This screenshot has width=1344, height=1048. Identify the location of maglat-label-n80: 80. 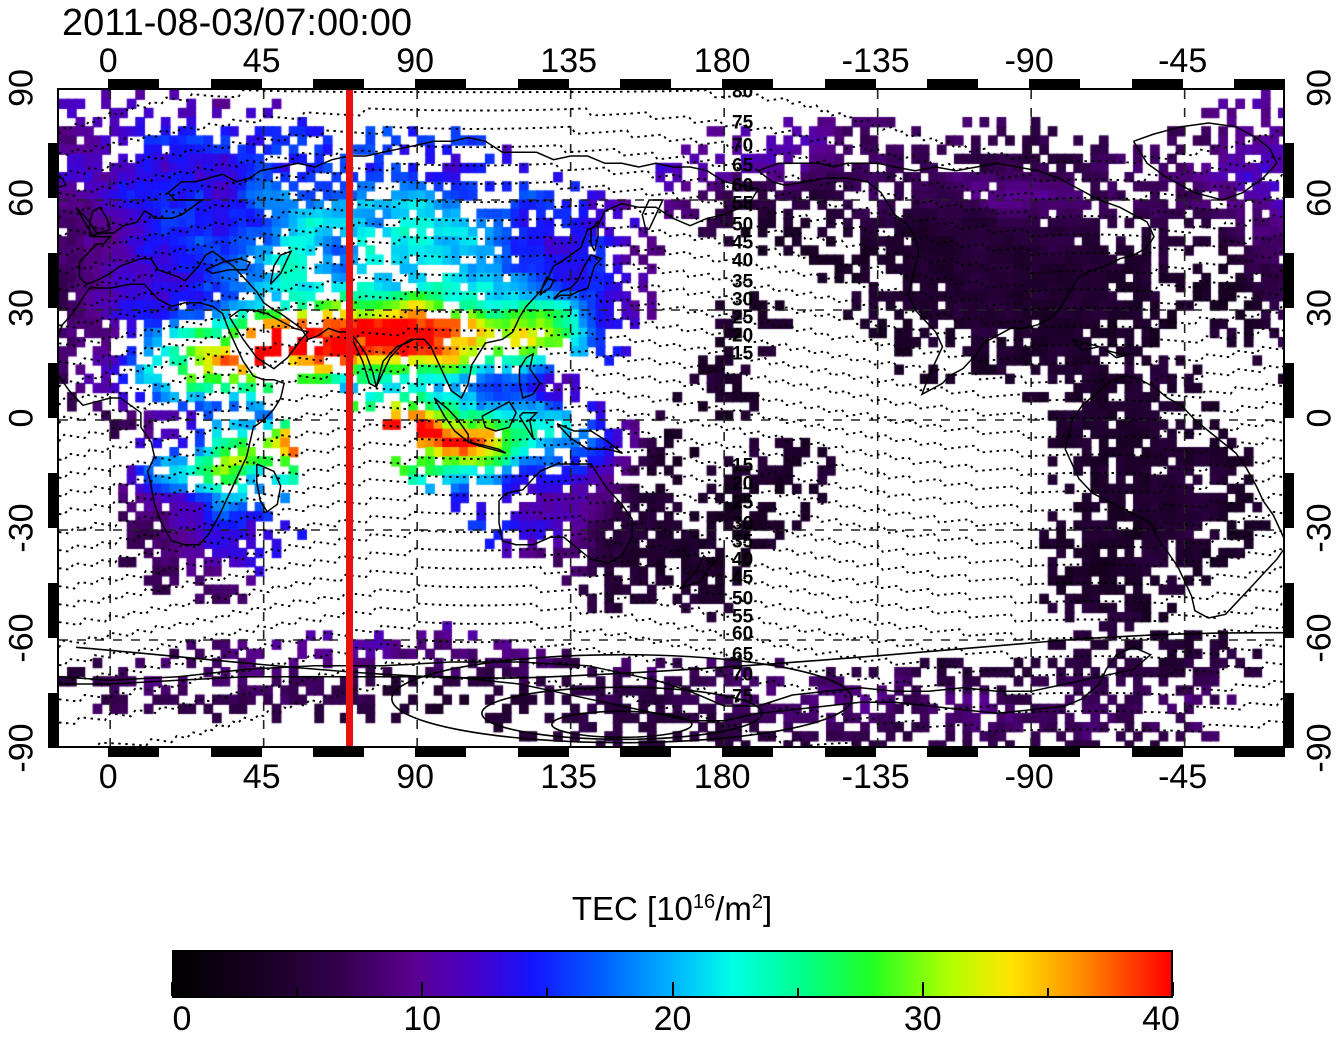
(743, 92).